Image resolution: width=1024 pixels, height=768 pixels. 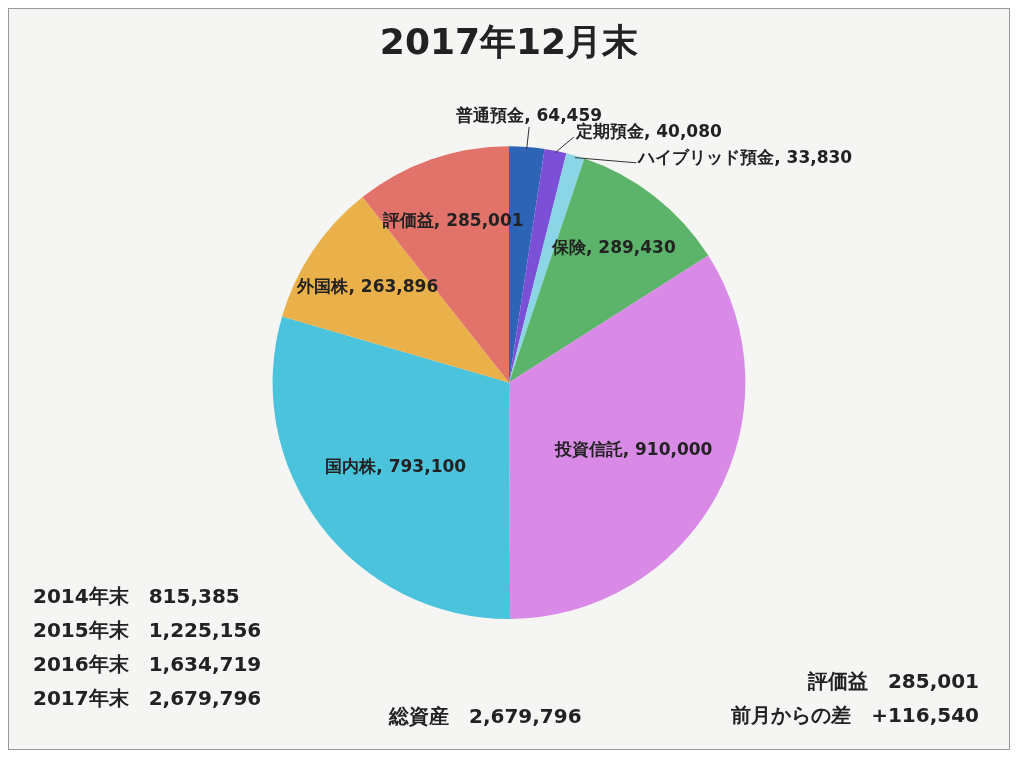 What do you see at coordinates (744, 157) in the screenshot?
I see `slice-label: ハイブリッド預金, 33,830` at bounding box center [744, 157].